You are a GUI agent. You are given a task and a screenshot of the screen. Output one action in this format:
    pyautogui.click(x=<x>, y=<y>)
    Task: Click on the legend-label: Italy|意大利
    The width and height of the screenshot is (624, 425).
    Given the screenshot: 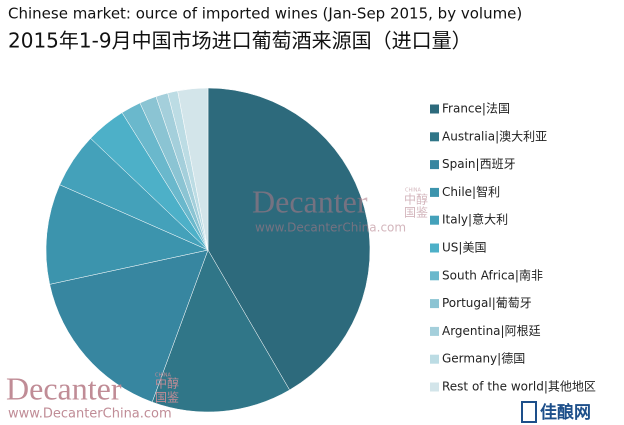 What is the action you would take?
    pyautogui.click(x=475, y=219)
    